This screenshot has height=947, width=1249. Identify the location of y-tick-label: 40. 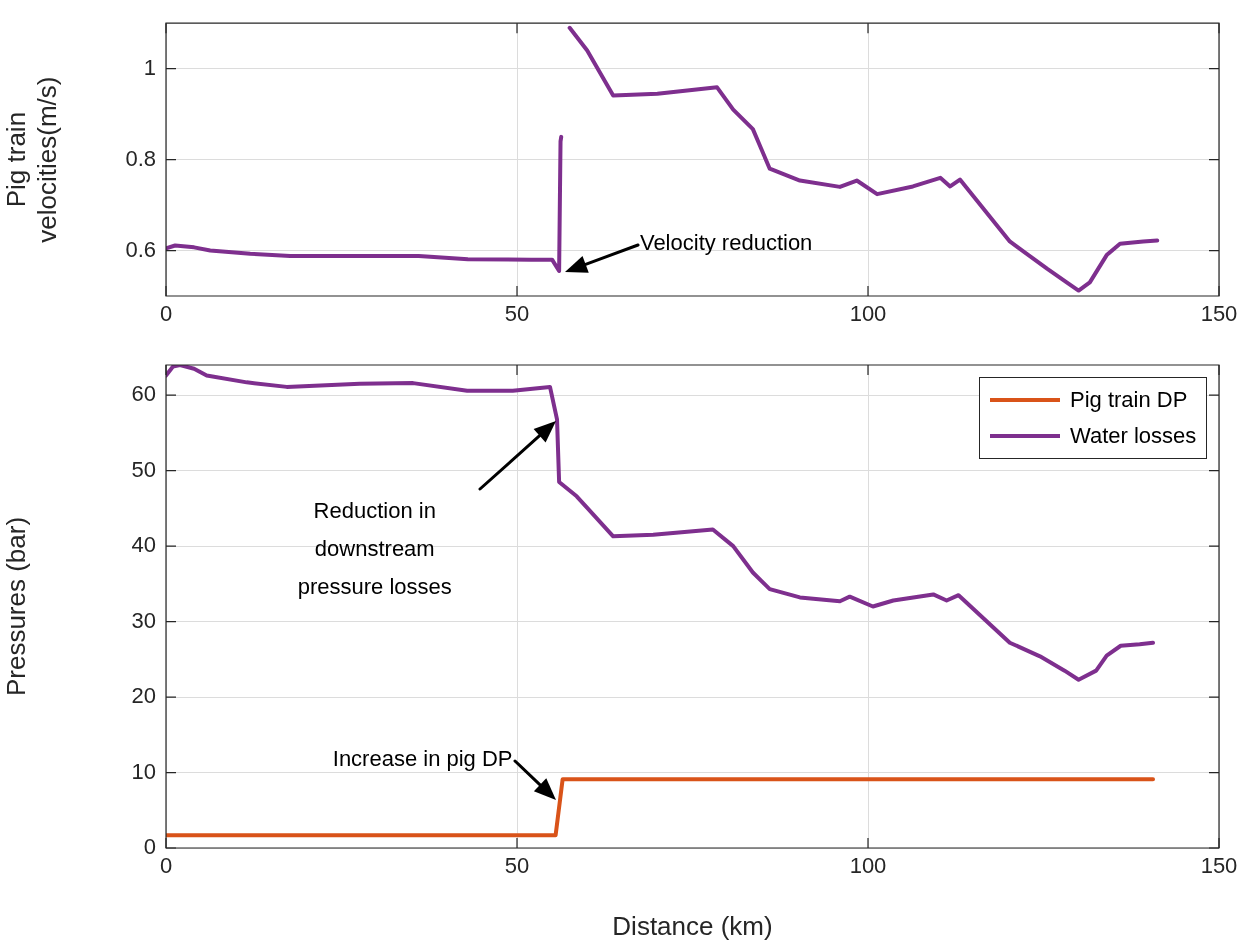
(143, 545).